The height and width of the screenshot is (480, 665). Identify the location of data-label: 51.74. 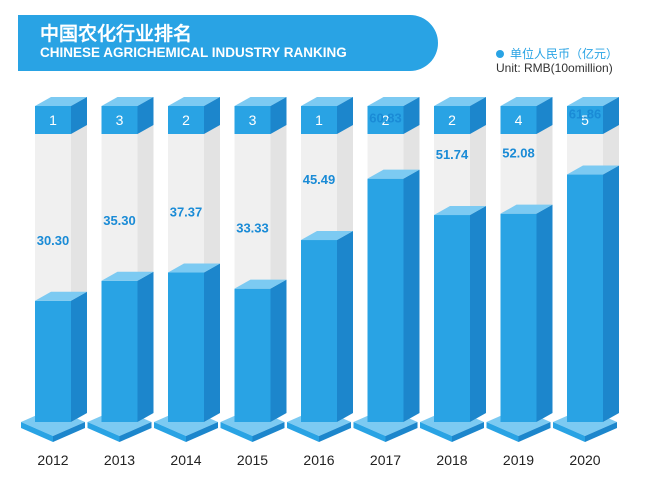
(452, 154).